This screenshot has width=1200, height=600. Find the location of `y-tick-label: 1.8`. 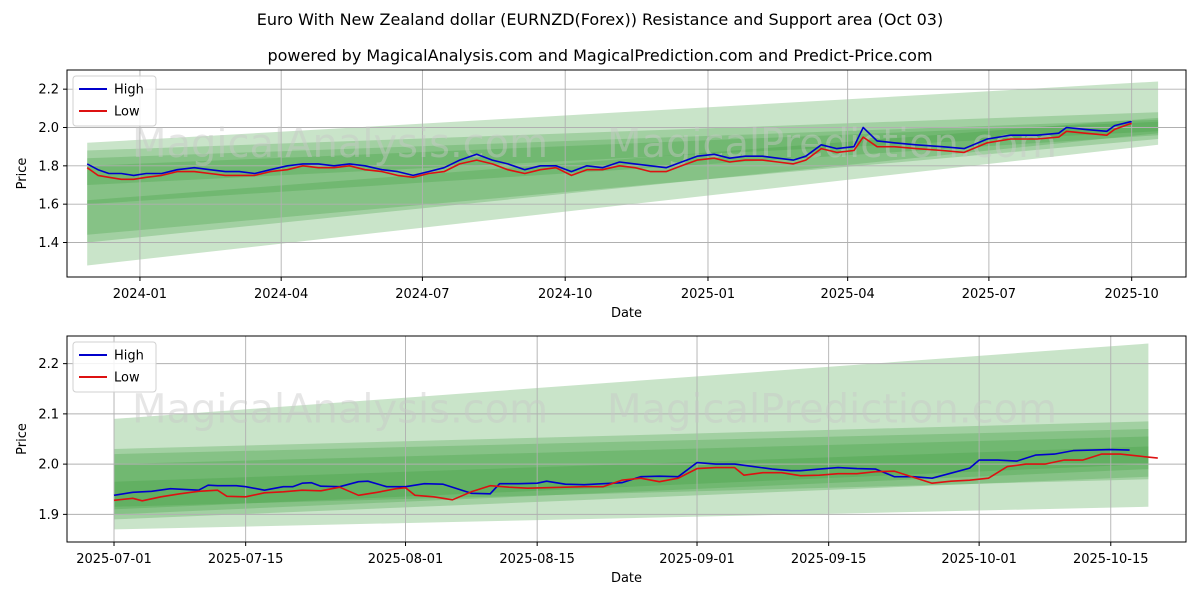

y-tick-label: 1.8 is located at coordinates (48, 166).